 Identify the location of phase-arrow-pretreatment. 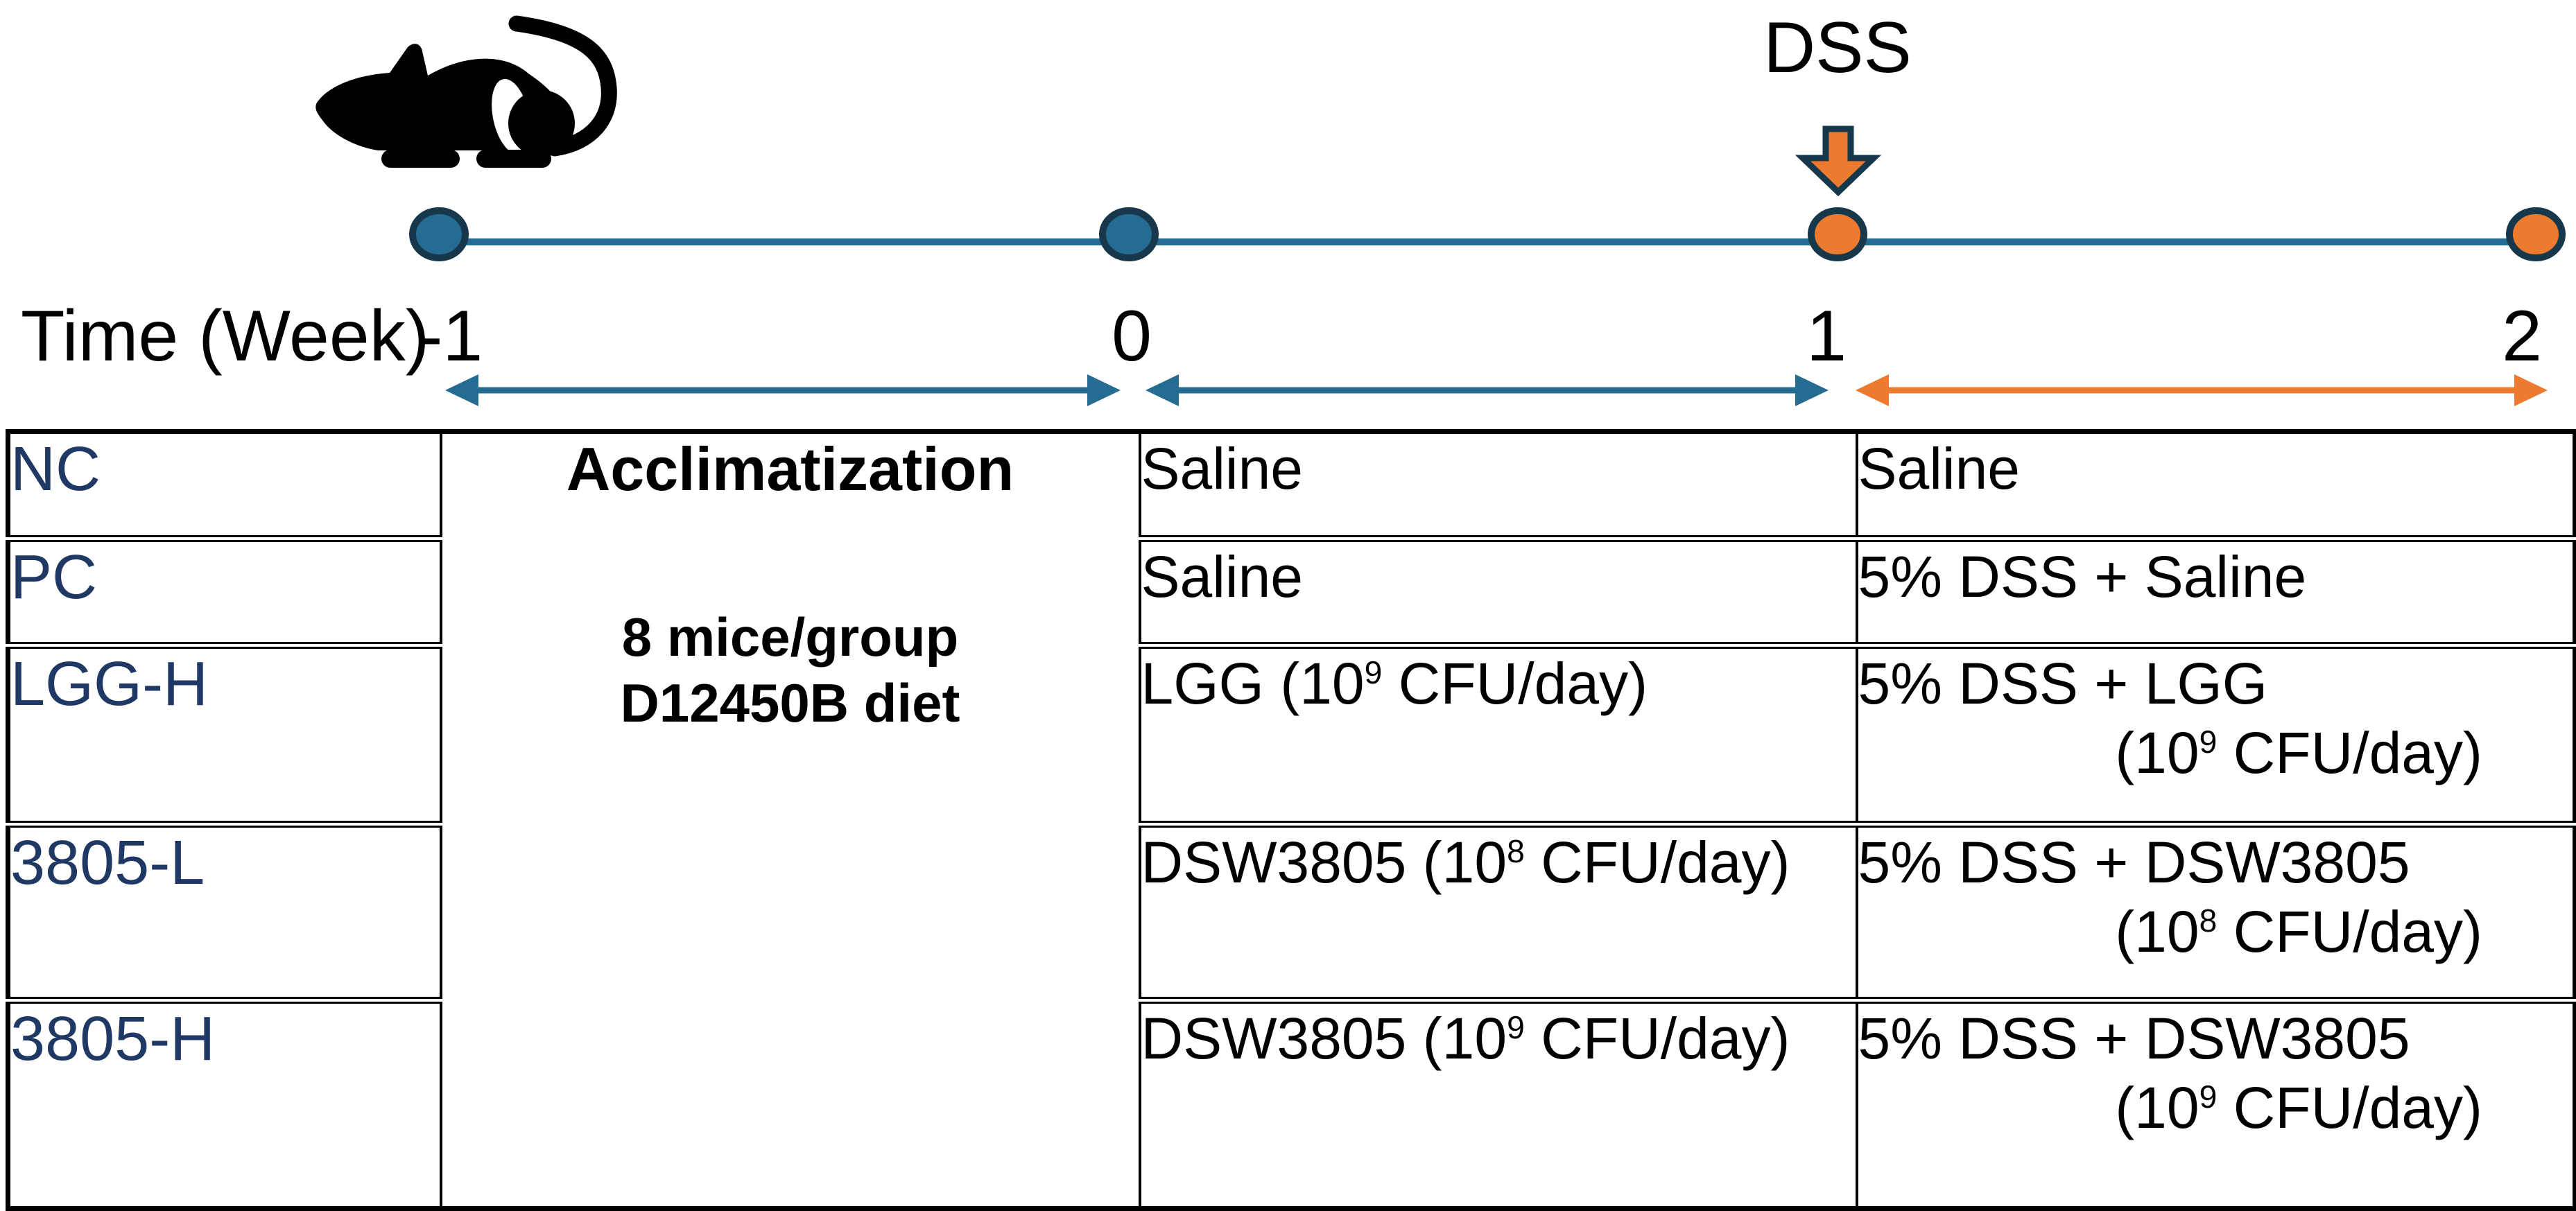
(1487, 390).